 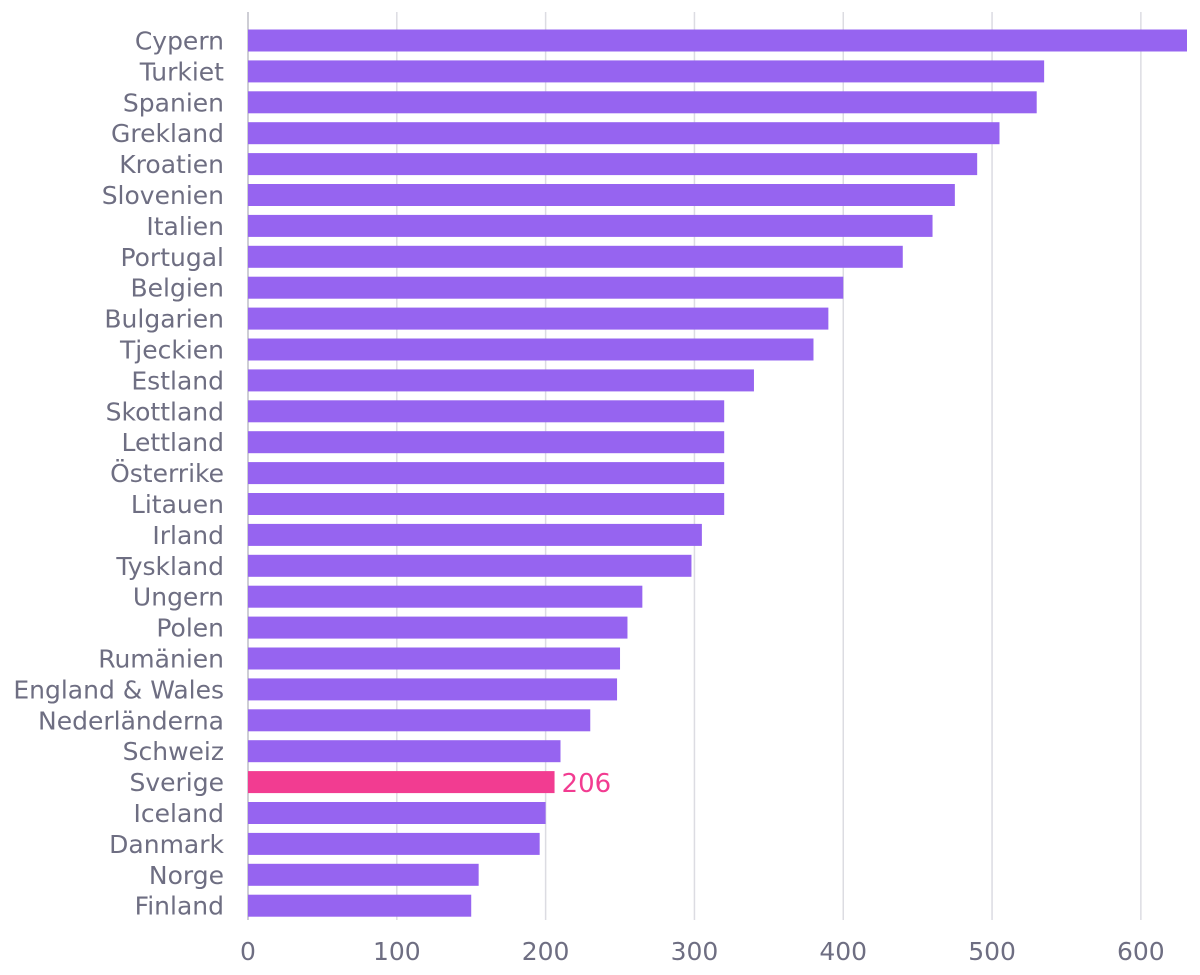 I want to click on bar-bulgarien, so click(x=538, y=318).